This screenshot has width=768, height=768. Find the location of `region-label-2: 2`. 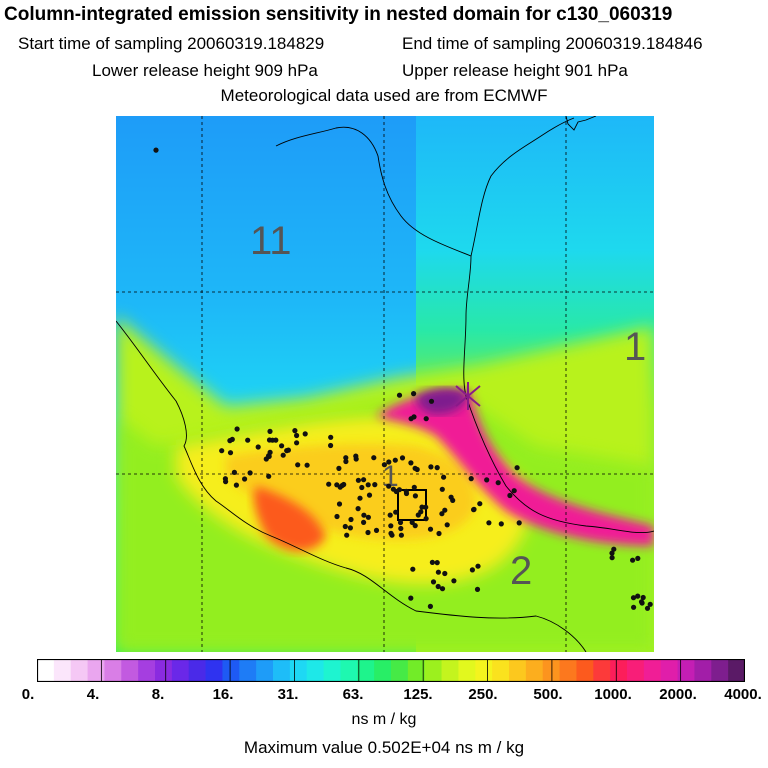

region-label-2: 2 is located at coordinates (521, 571).